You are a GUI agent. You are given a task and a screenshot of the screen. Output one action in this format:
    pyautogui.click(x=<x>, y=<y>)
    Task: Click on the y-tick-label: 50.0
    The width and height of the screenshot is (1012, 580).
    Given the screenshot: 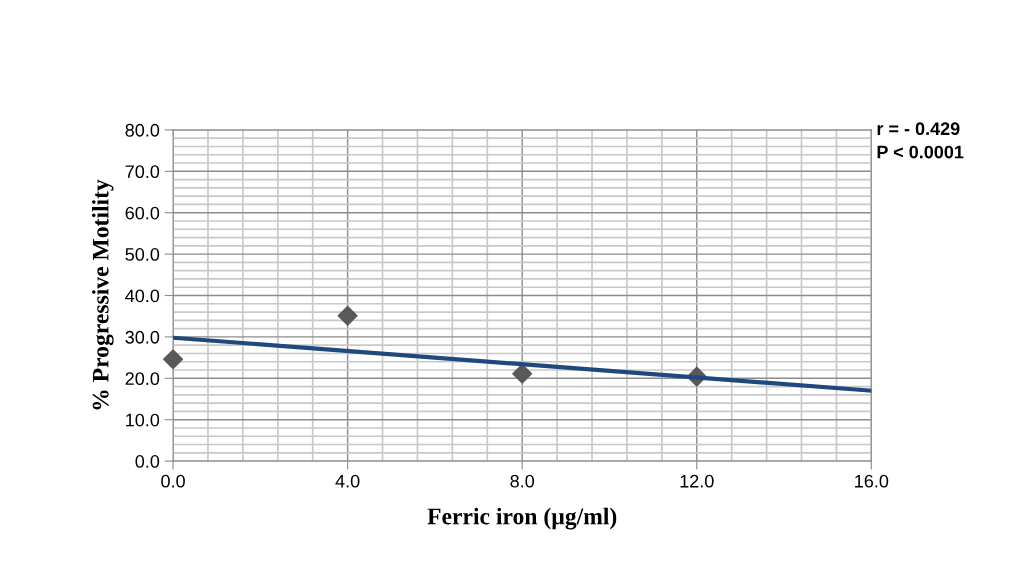 What is the action you would take?
    pyautogui.click(x=142, y=254)
    